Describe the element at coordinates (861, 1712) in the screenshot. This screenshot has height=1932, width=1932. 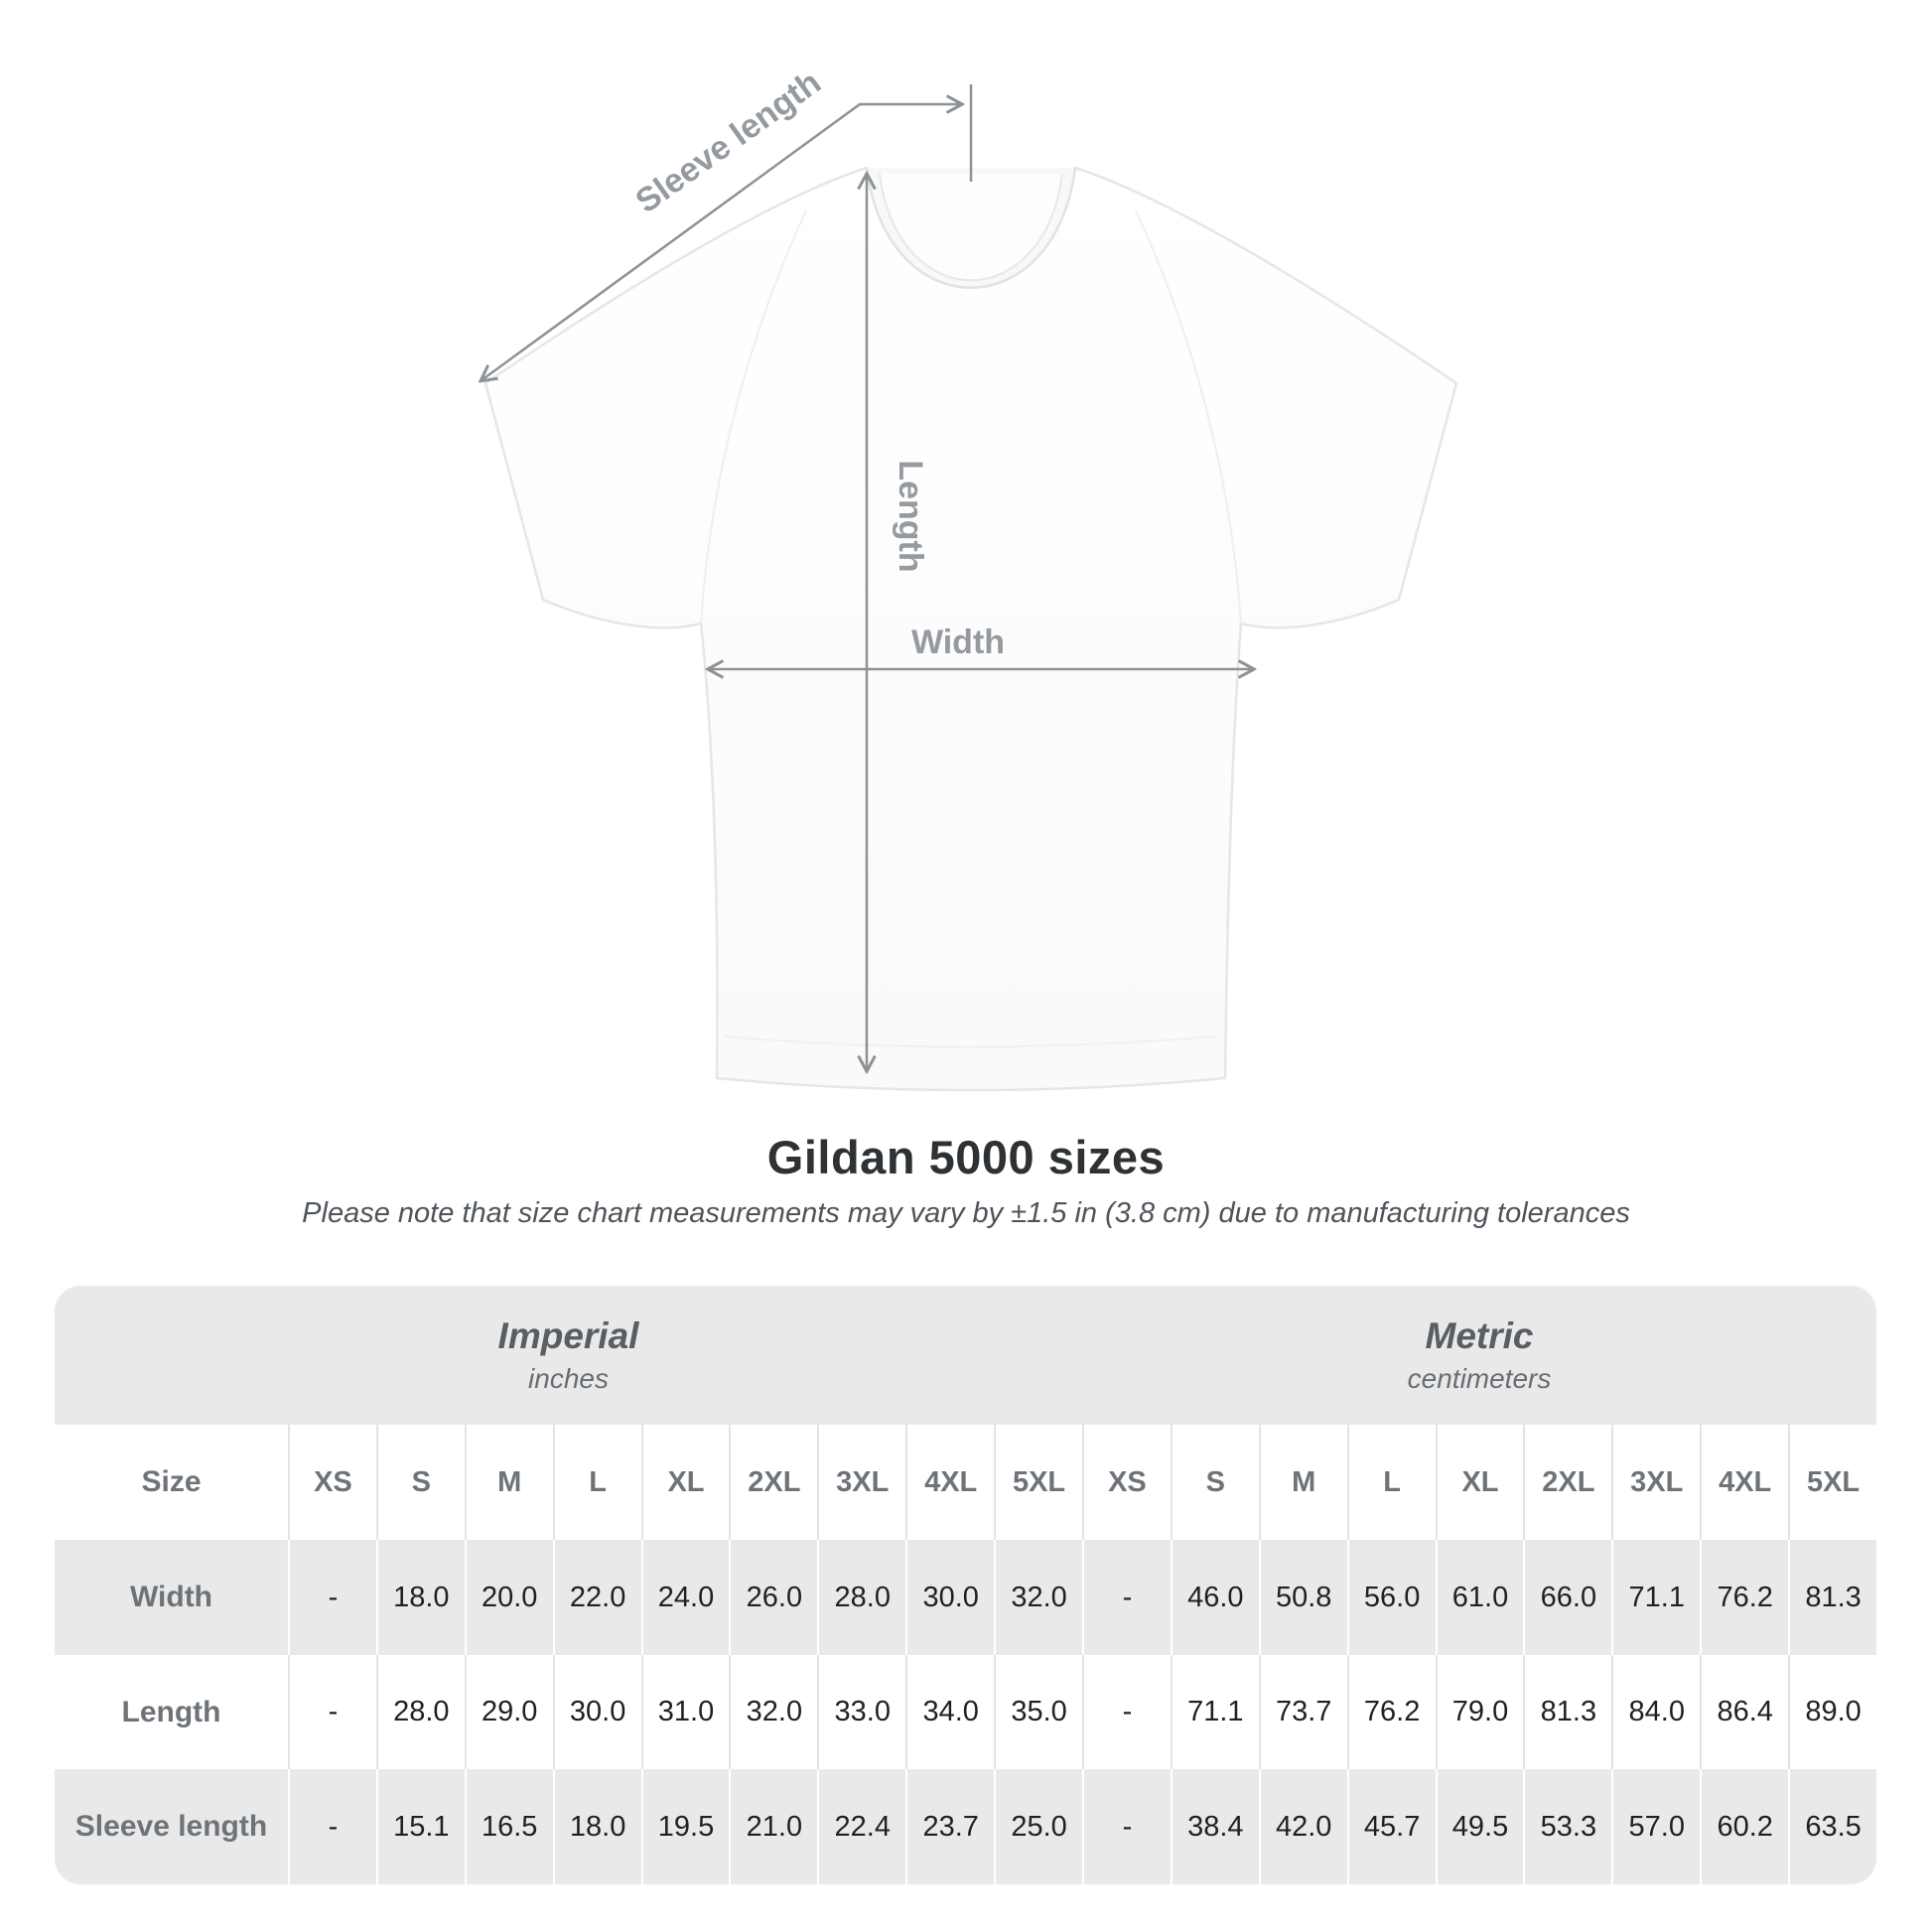
I see `value-cell: 33.0` at that location.